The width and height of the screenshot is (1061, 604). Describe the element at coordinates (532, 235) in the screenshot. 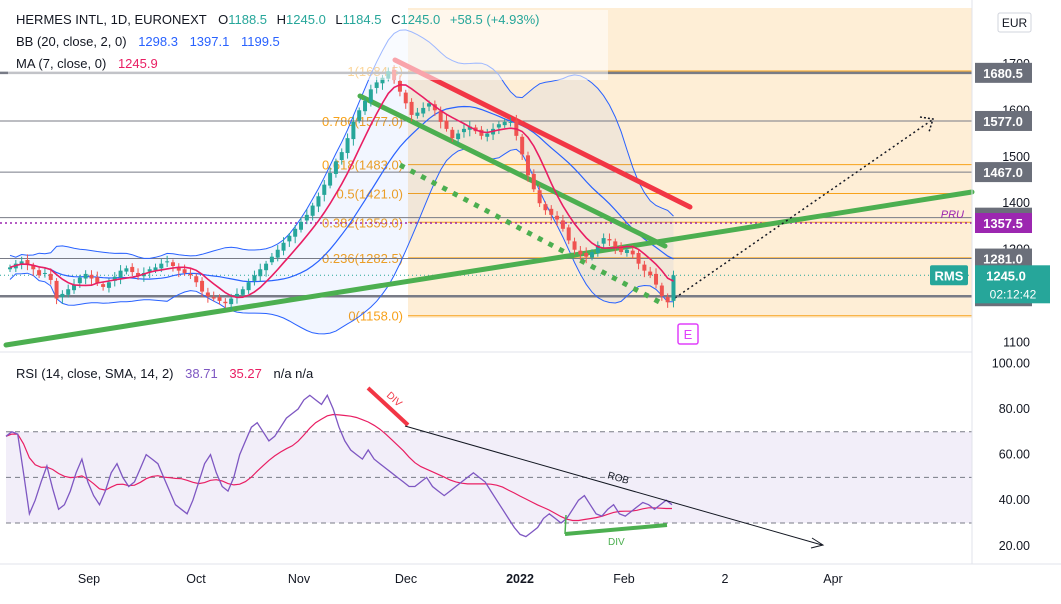

I see `dotted-channel-line` at that location.